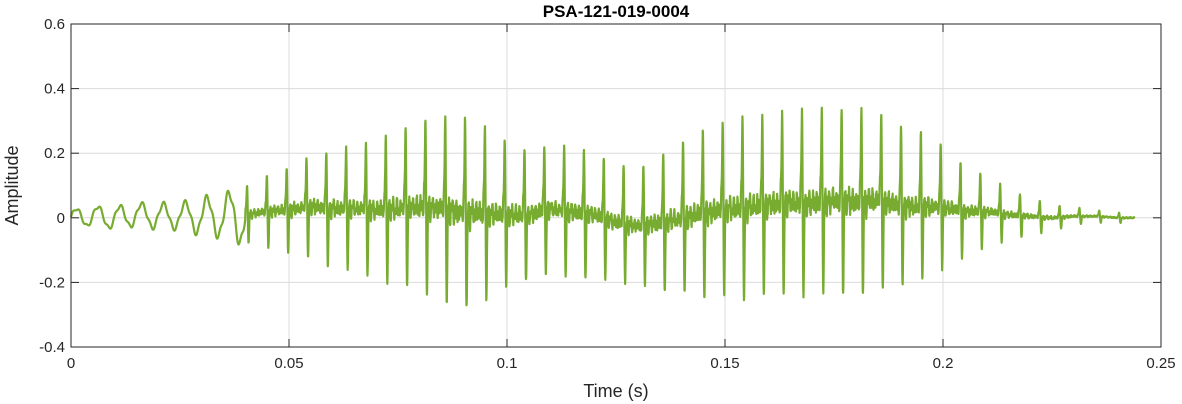 This screenshot has width=1182, height=404. What do you see at coordinates (71, 363) in the screenshot?
I see `x-tick-label: 0` at bounding box center [71, 363].